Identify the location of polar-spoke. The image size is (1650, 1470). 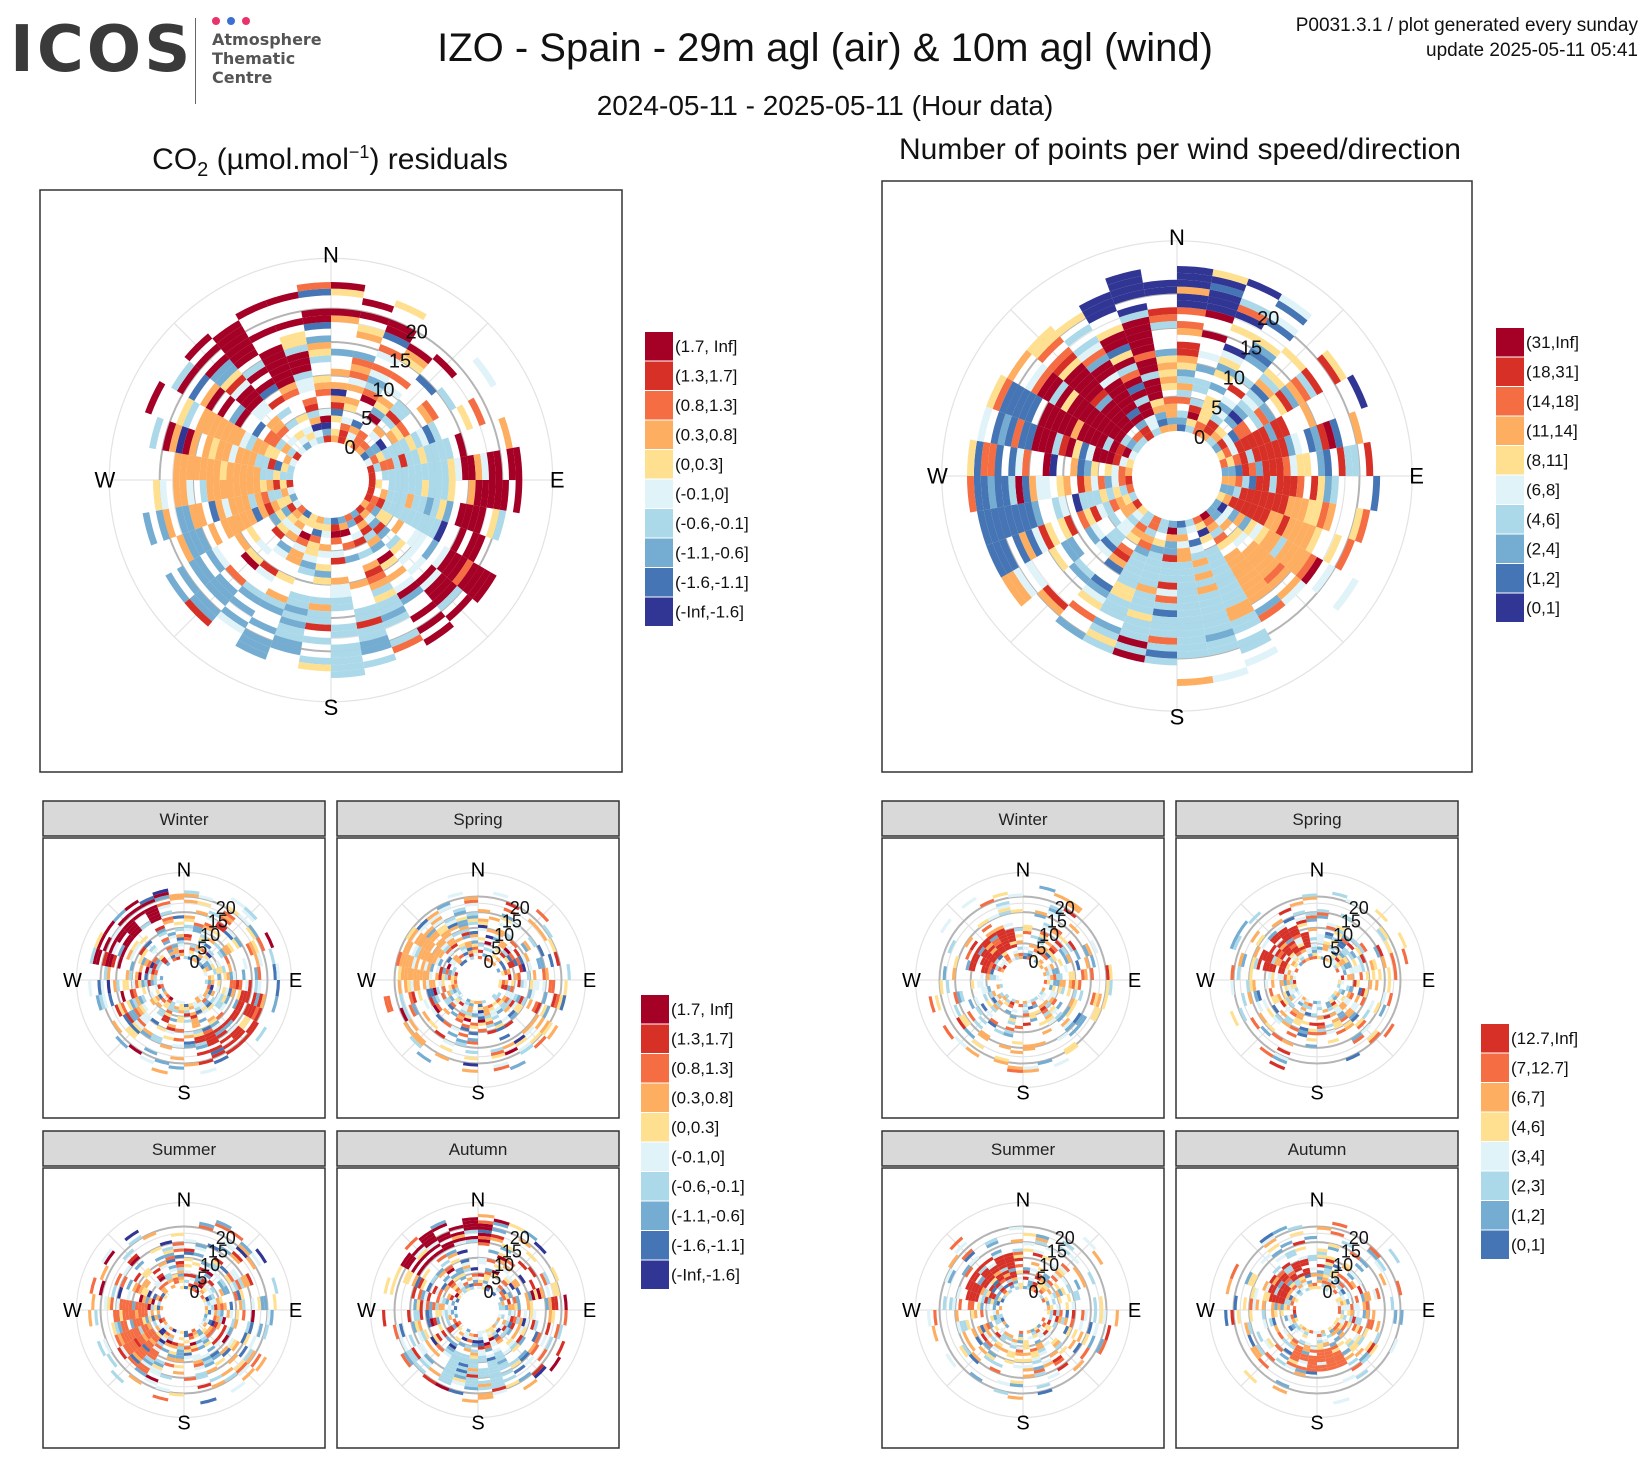
(138, 934).